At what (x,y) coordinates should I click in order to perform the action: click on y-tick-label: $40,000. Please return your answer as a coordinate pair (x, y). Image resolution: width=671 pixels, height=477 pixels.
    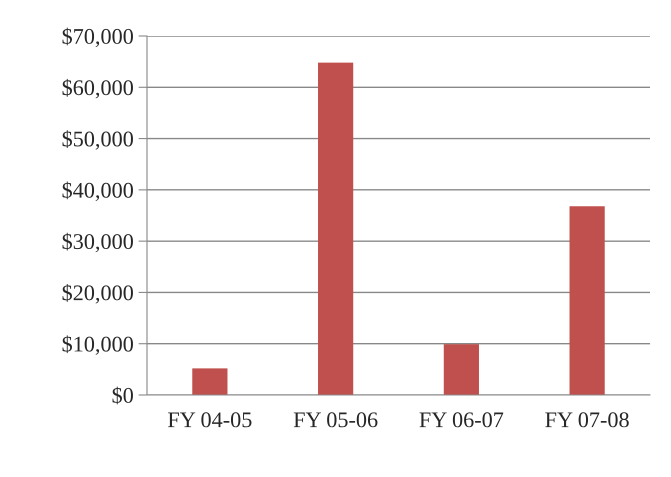
    Looking at the image, I should click on (97, 191).